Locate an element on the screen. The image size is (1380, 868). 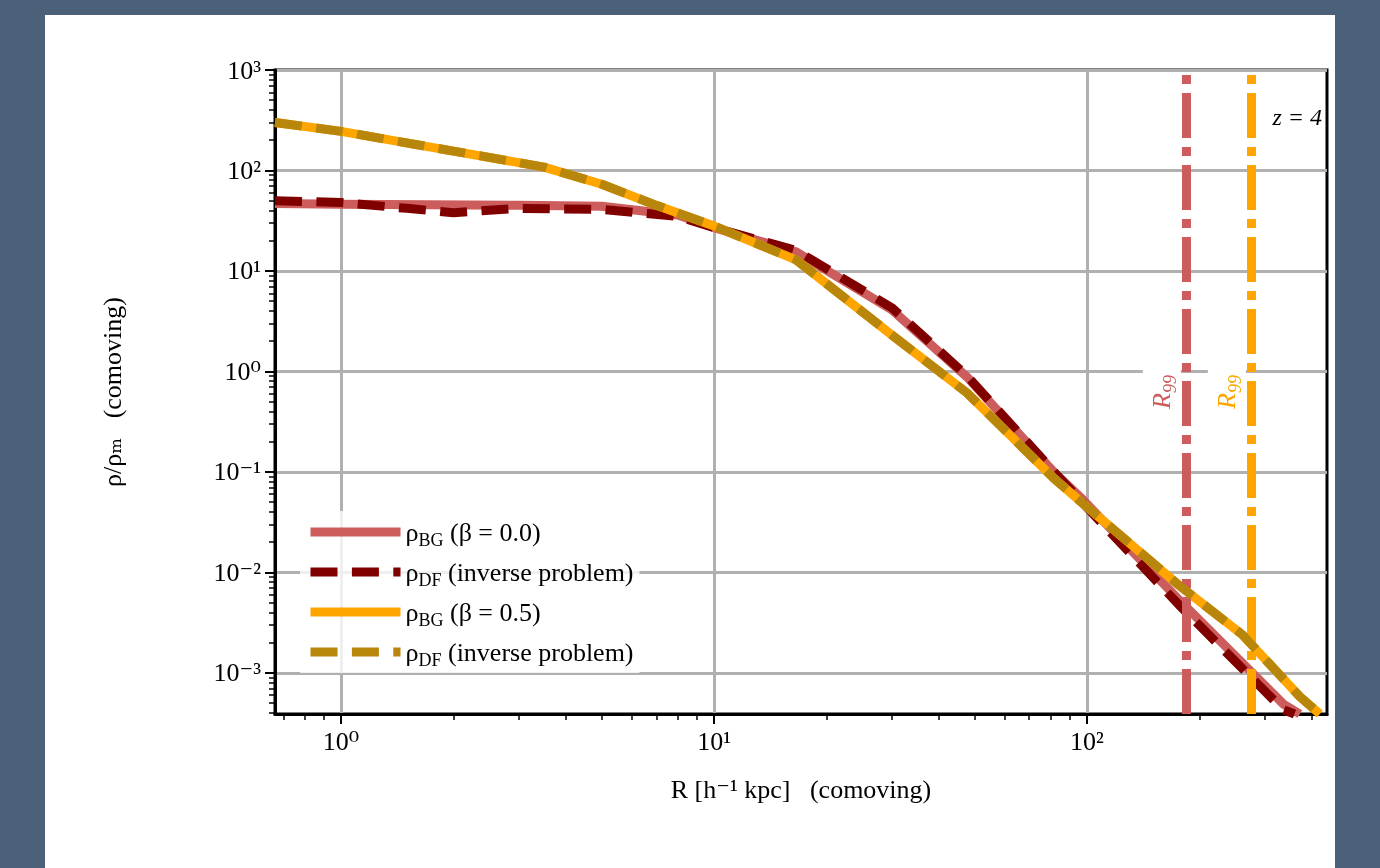
y-axis-title: ρ/ρₘ (comoving) is located at coordinates (112, 392).